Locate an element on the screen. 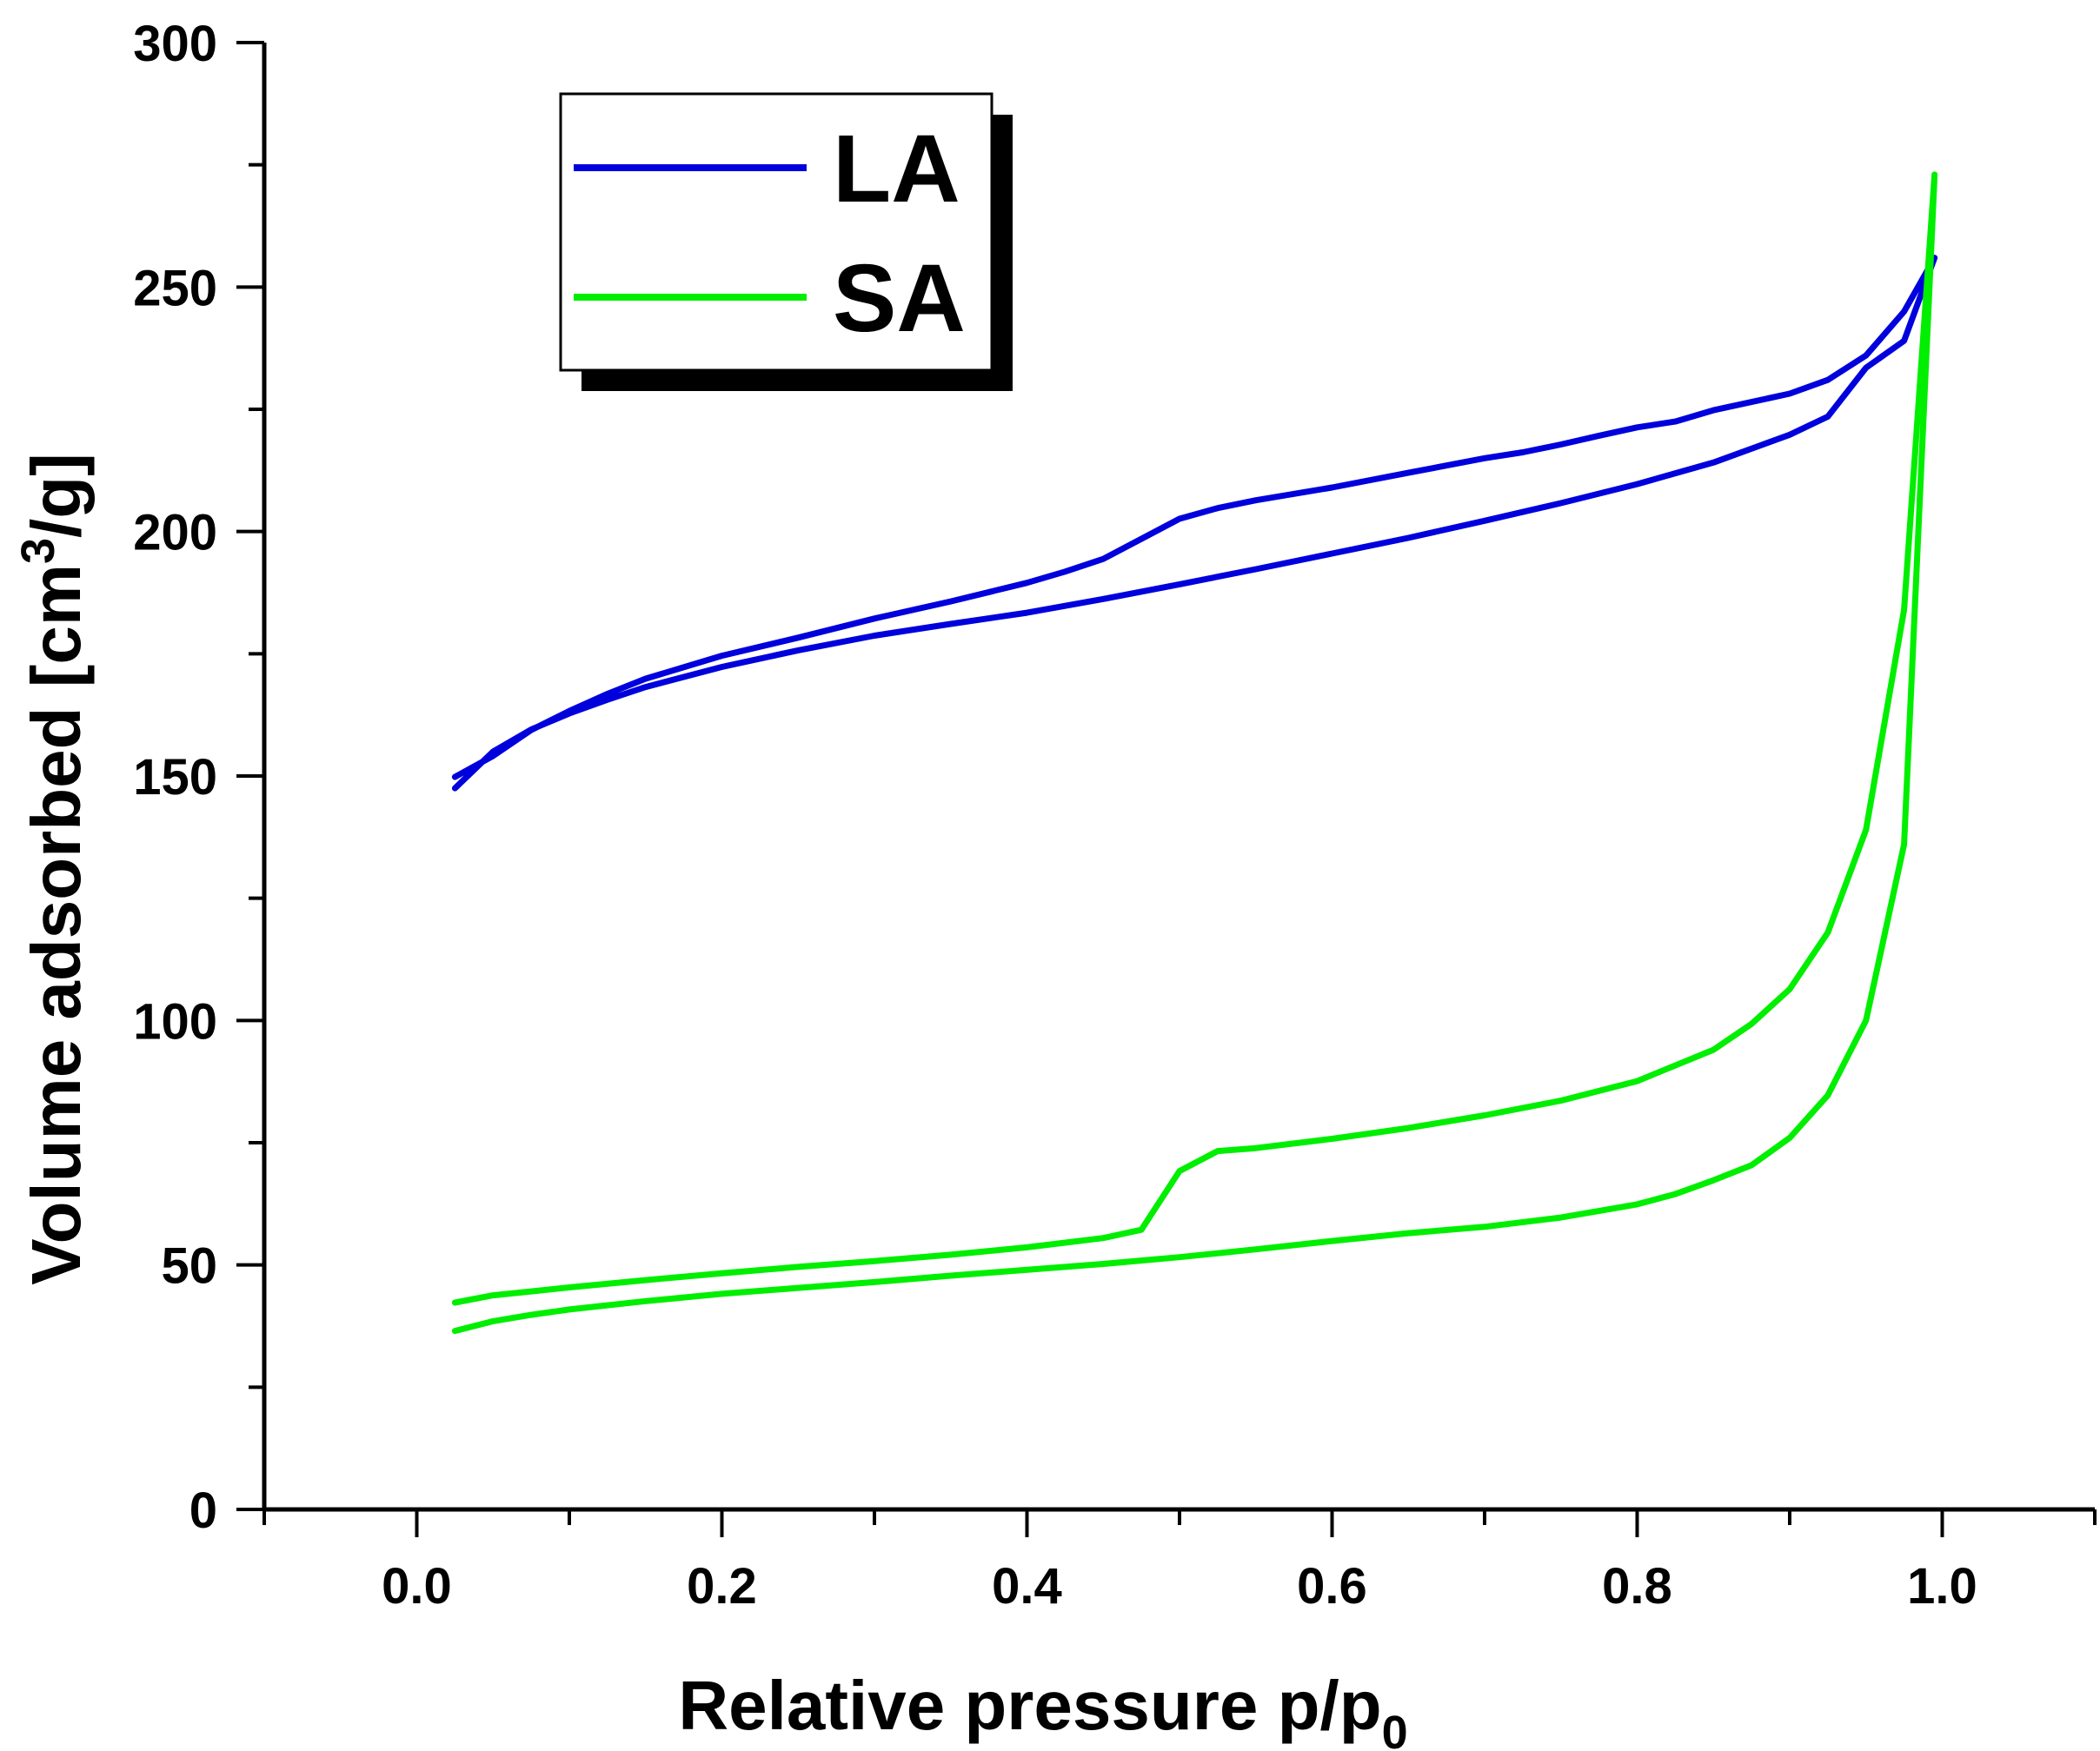 This screenshot has height=1751, width=2100. x-tick-label: 1.0 is located at coordinates (1942, 1587).